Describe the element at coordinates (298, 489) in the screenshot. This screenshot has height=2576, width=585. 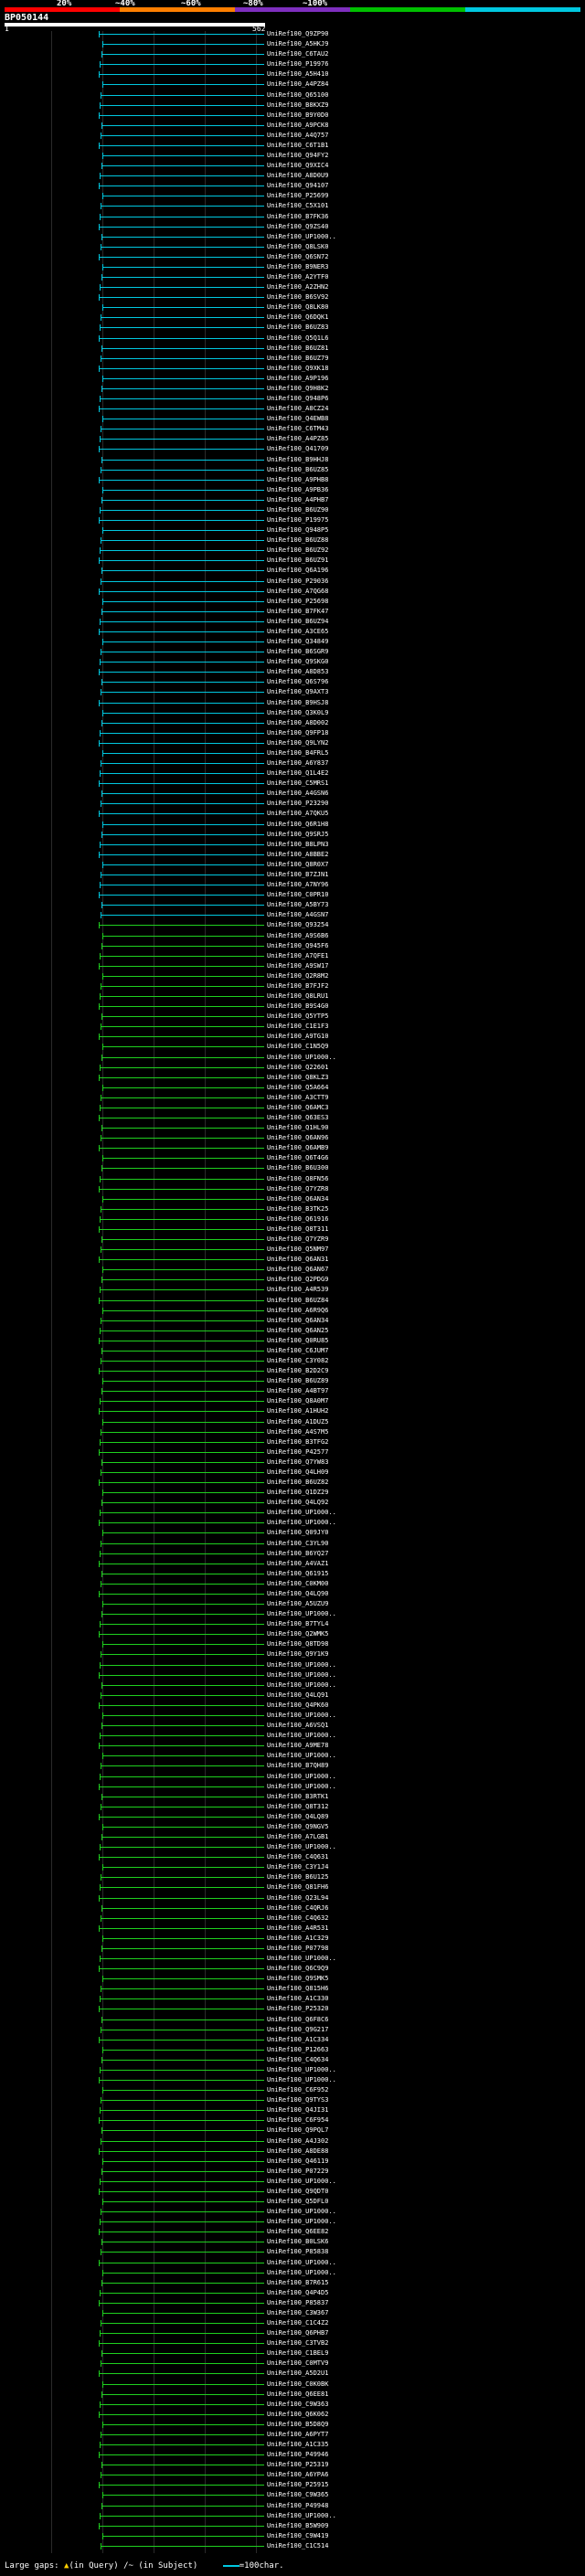
I see `hit-label: UniRef100_A9PB36` at that location.